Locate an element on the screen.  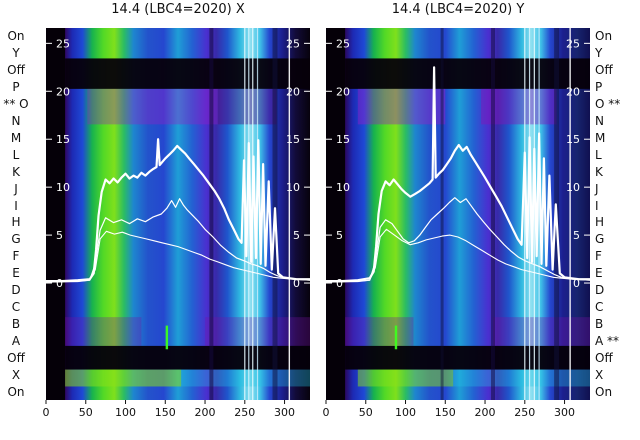
panel-title-y: 14.4 (LBC4=2020) Y is located at coordinates (458, 9).